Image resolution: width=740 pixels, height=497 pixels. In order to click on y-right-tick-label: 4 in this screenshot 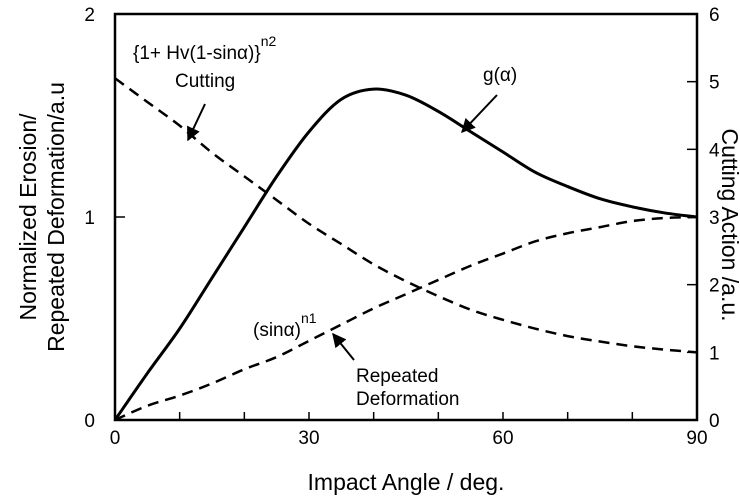, I will do `click(714, 150)`.